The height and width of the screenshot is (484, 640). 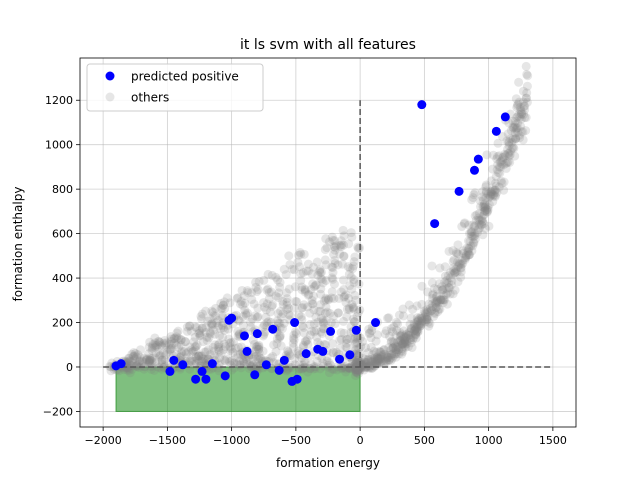 I want to click on y-tick-label: 0, so click(x=69, y=367).